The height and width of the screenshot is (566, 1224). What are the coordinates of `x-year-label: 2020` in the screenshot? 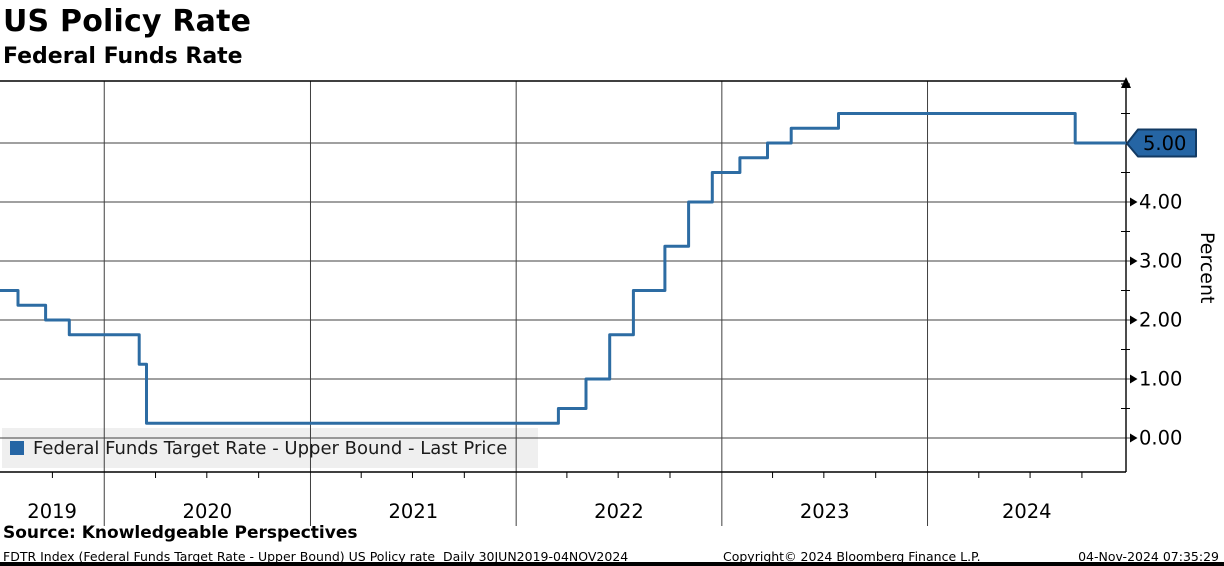 It's located at (208, 511).